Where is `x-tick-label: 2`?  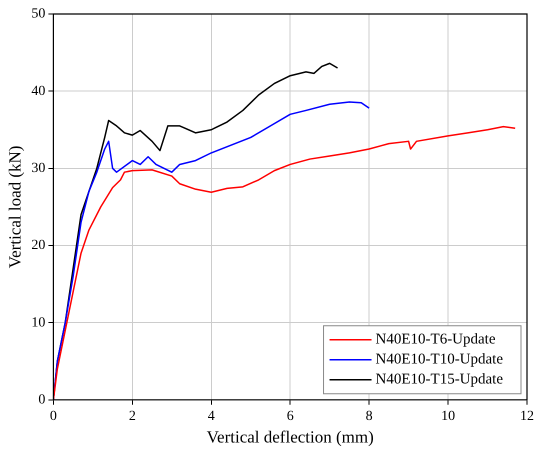 x-tick-label: 2 is located at coordinates (132, 416).